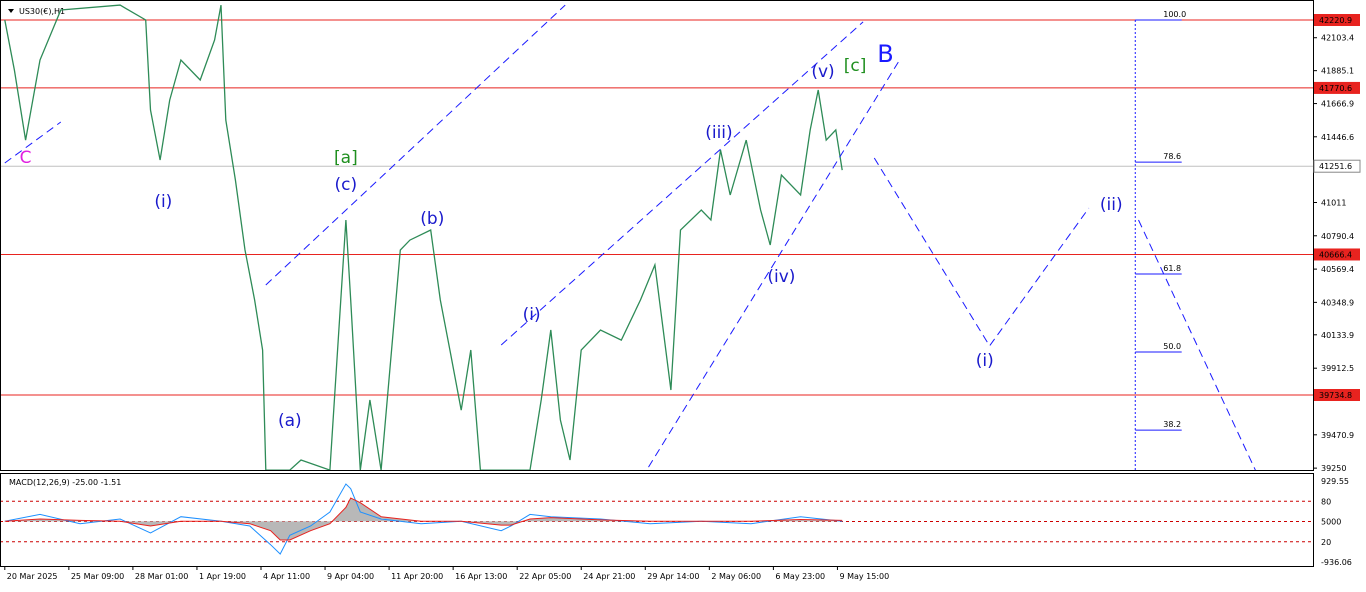 The height and width of the screenshot is (592, 1366). Describe the element at coordinates (97, 576) in the screenshot. I see `x-tick-label: 25 Mar 09:00` at that location.